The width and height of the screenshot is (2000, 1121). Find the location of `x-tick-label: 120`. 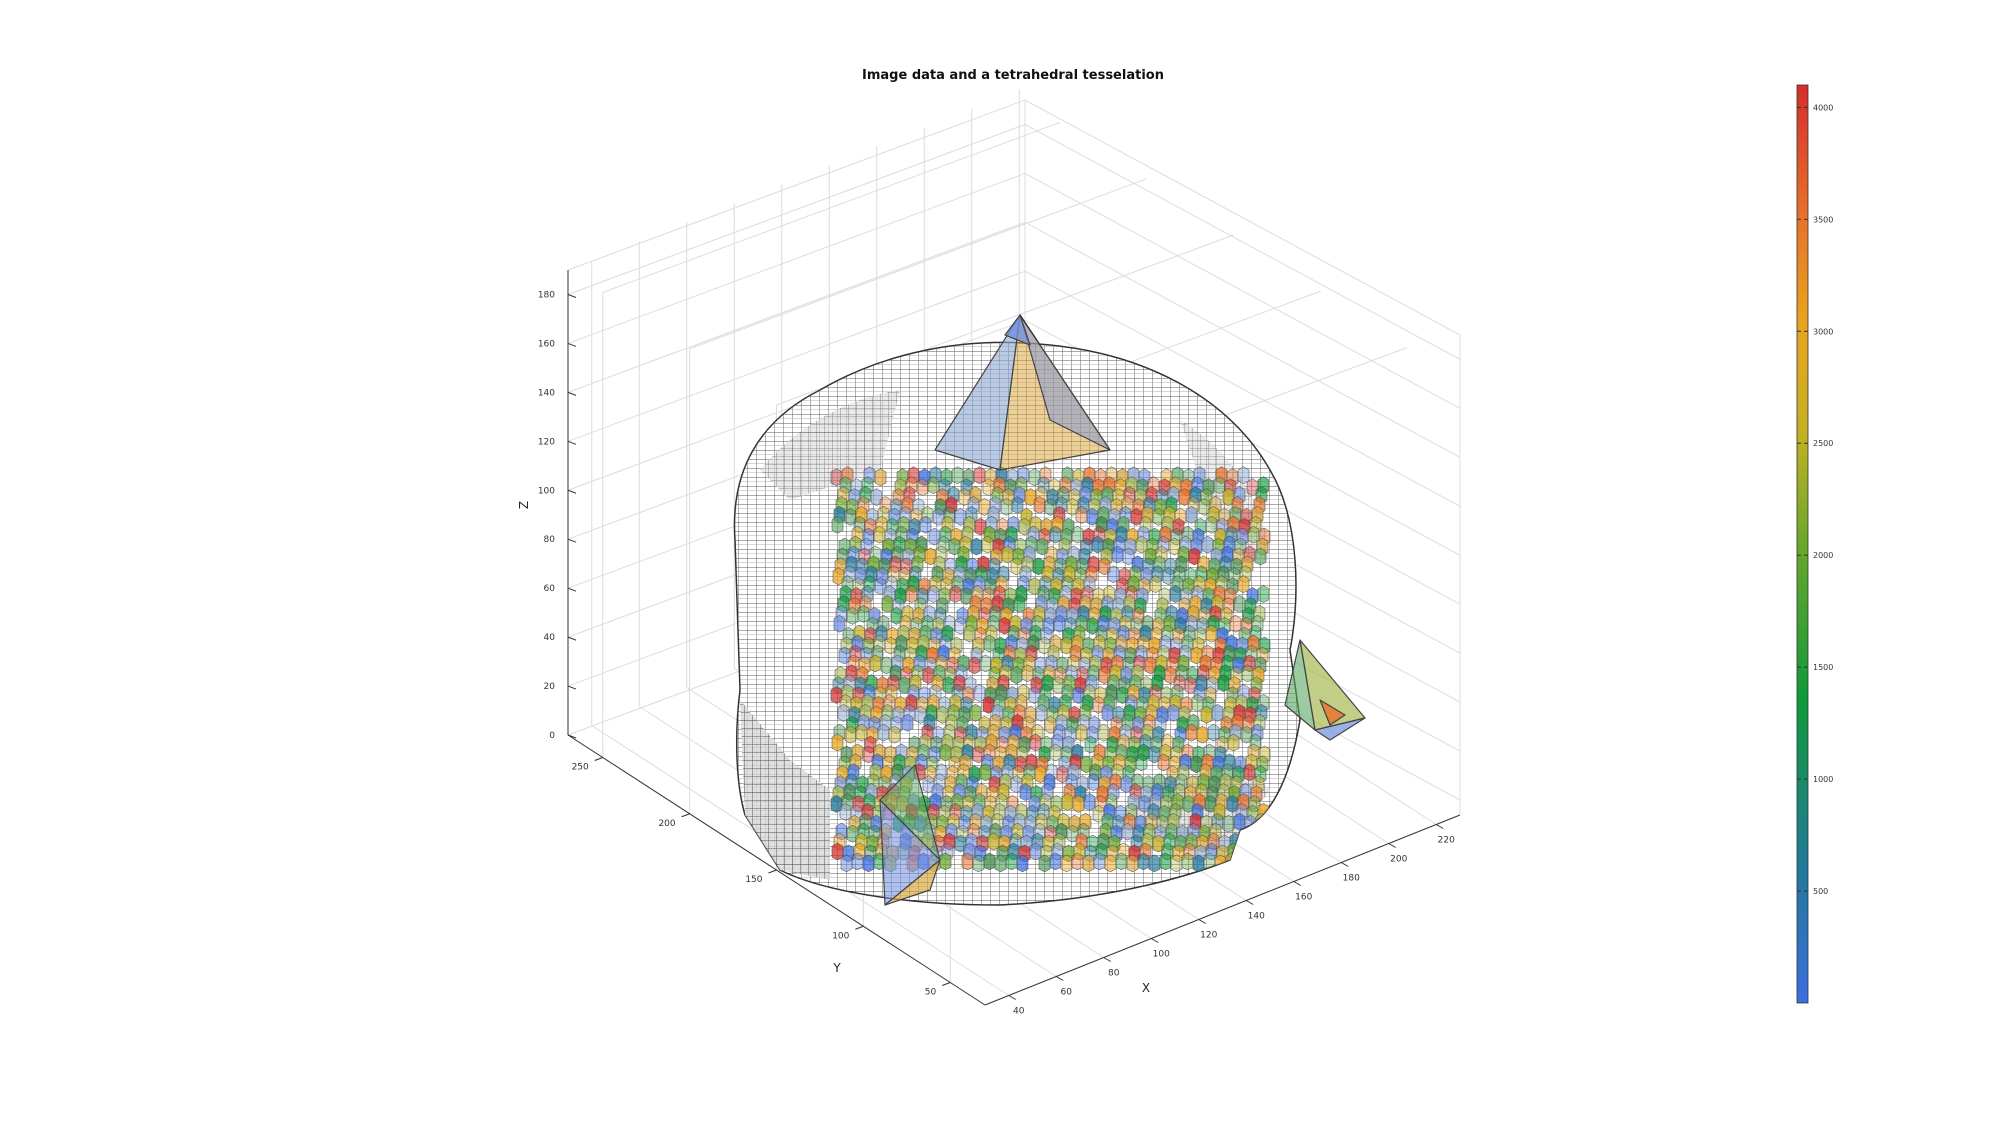

x-tick-label: 120 is located at coordinates (1208, 936).